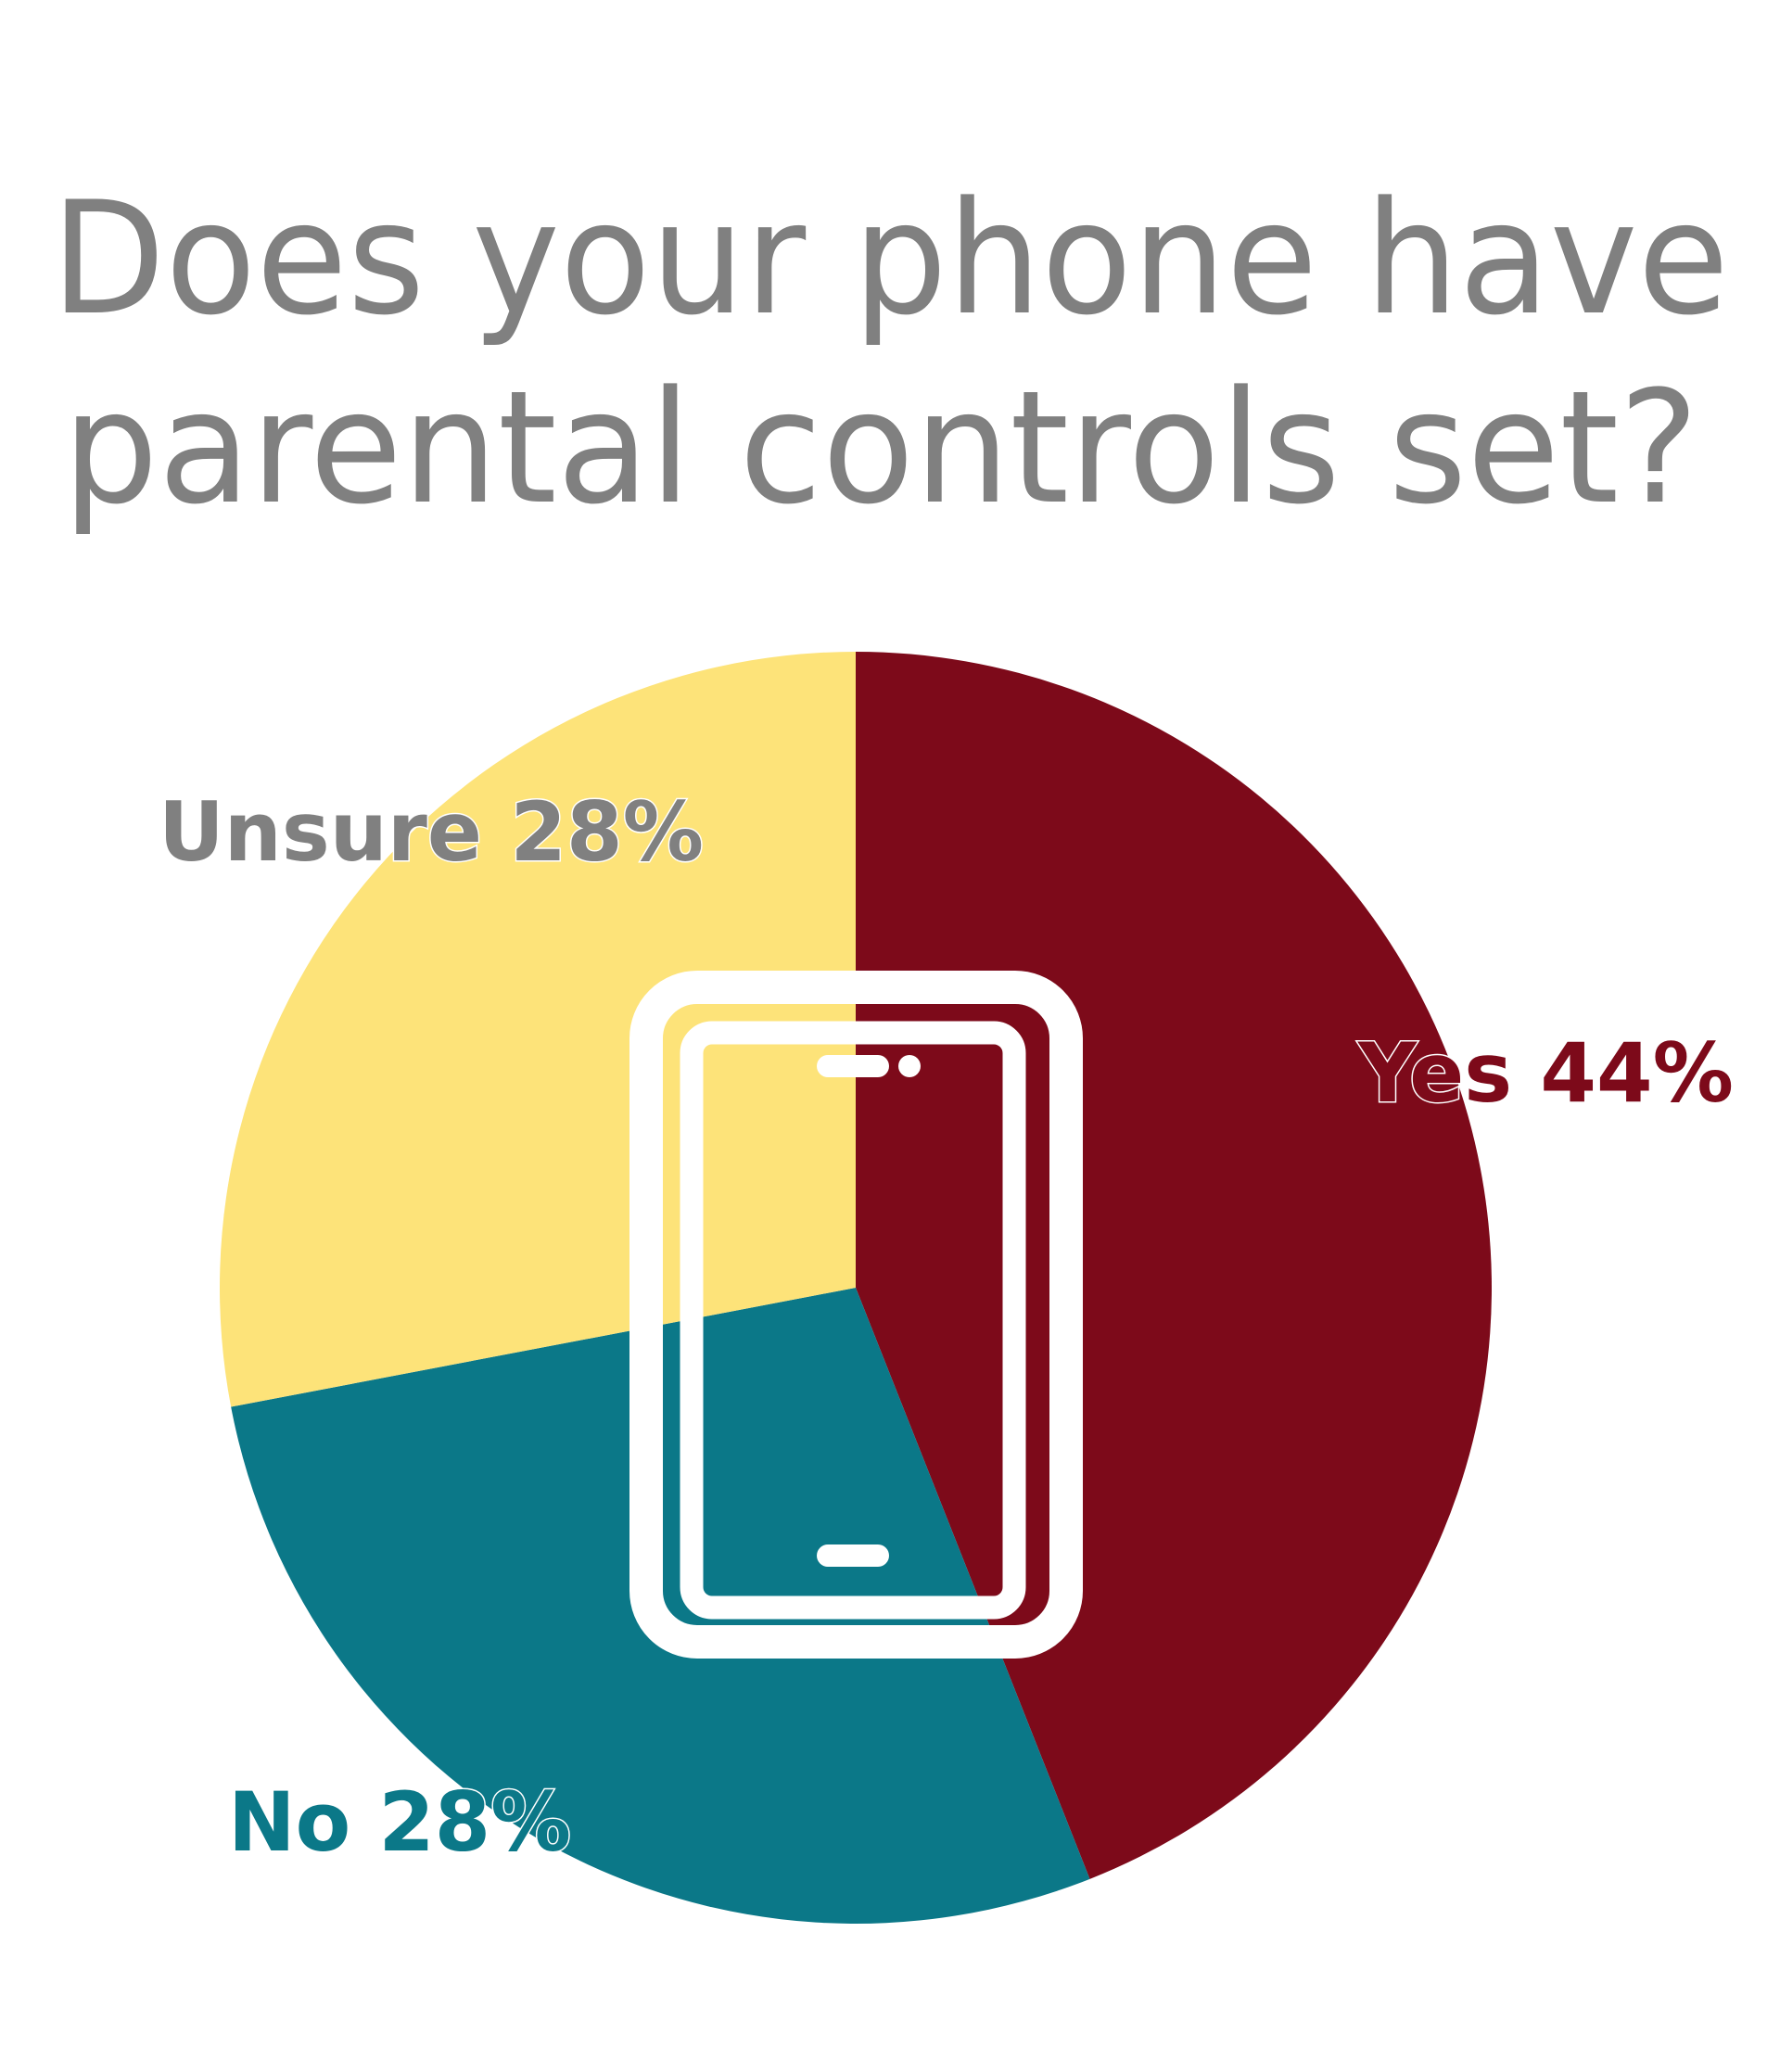 The height and width of the screenshot is (2072, 1780). What do you see at coordinates (1545, 1073) in the screenshot?
I see `slice-label-yes: Yes 44%` at bounding box center [1545, 1073].